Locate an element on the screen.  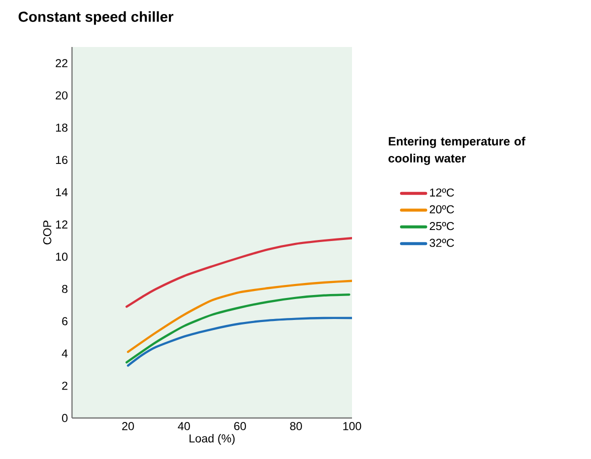
y-tick-label: 0 is located at coordinates (65, 418).